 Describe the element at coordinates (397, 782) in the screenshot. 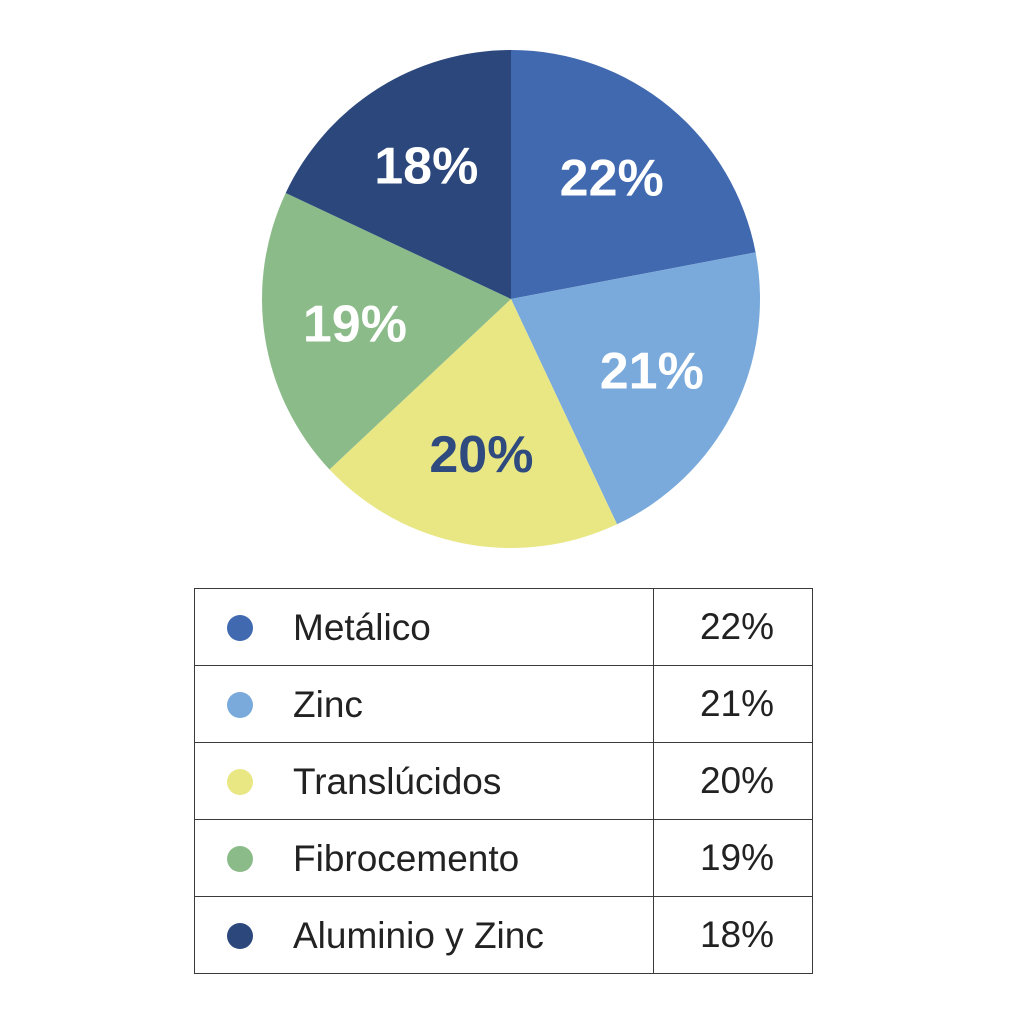

I see `legend-name: Translúcidos` at that location.